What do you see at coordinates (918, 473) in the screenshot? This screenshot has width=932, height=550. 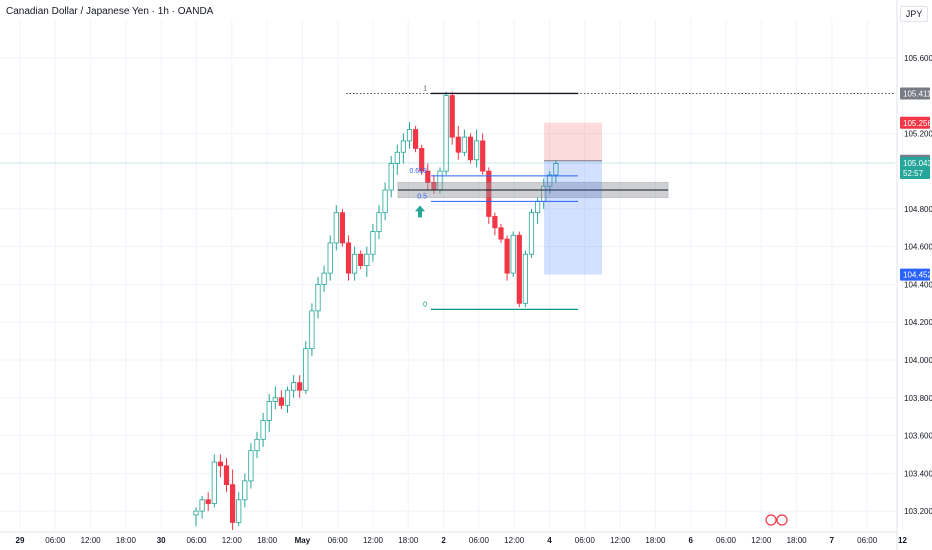 I see `y-tick-label: 103.400` at bounding box center [918, 473].